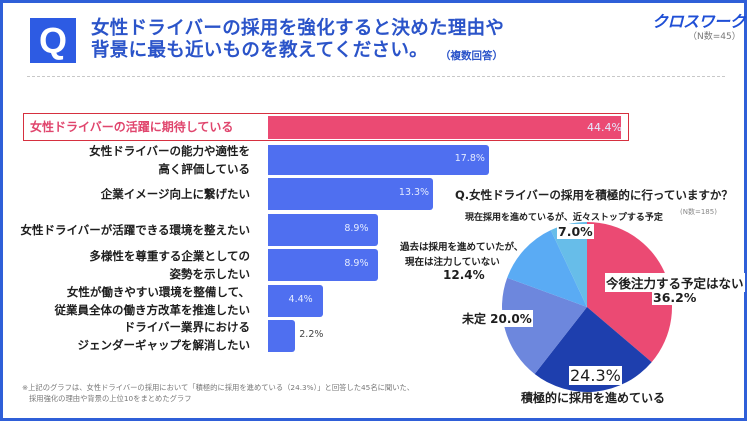 This screenshot has width=750, height=422. What do you see at coordinates (497, 318) in the screenshot?
I see `pie-label-undecided: 未定 20.0%` at bounding box center [497, 318].